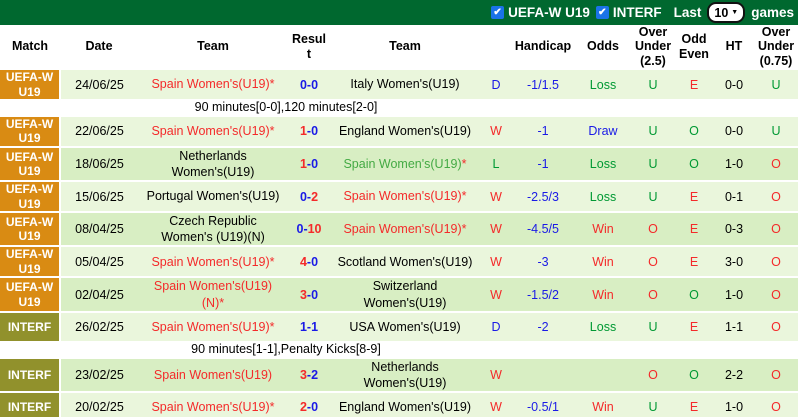  I want to click on away-team: Italy Women's(U19), so click(405, 83).